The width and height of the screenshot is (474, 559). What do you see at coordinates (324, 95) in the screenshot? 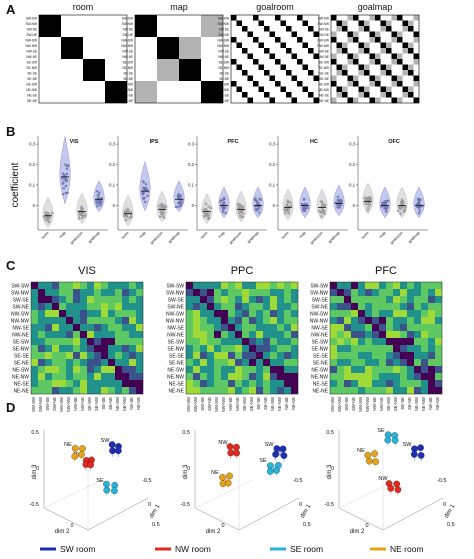
I see `rdm-row-label: NE-SE` at bounding box center [324, 95].